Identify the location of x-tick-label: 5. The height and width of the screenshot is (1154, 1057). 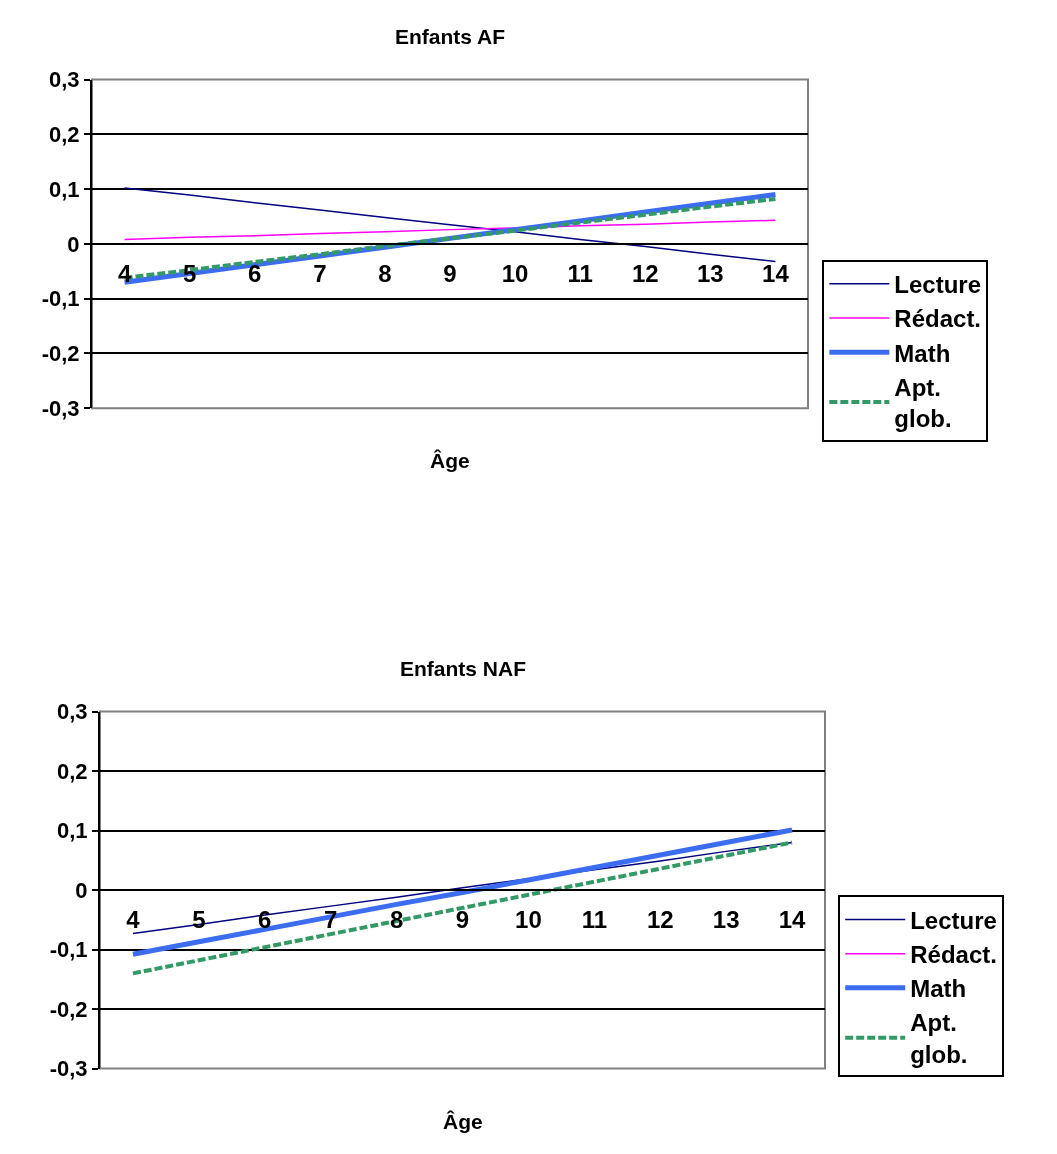
(189, 273).